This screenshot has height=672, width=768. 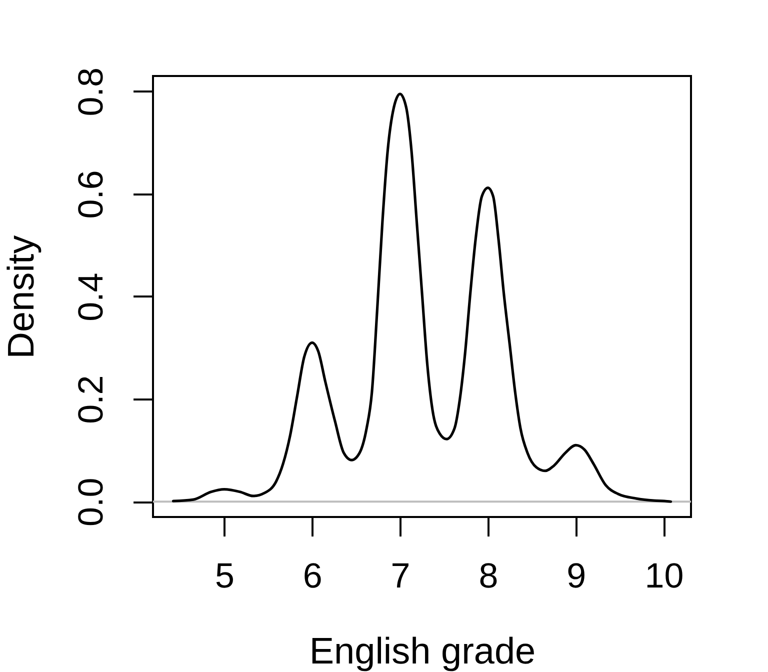 What do you see at coordinates (488, 576) in the screenshot?
I see `x-tick-label: 8` at bounding box center [488, 576].